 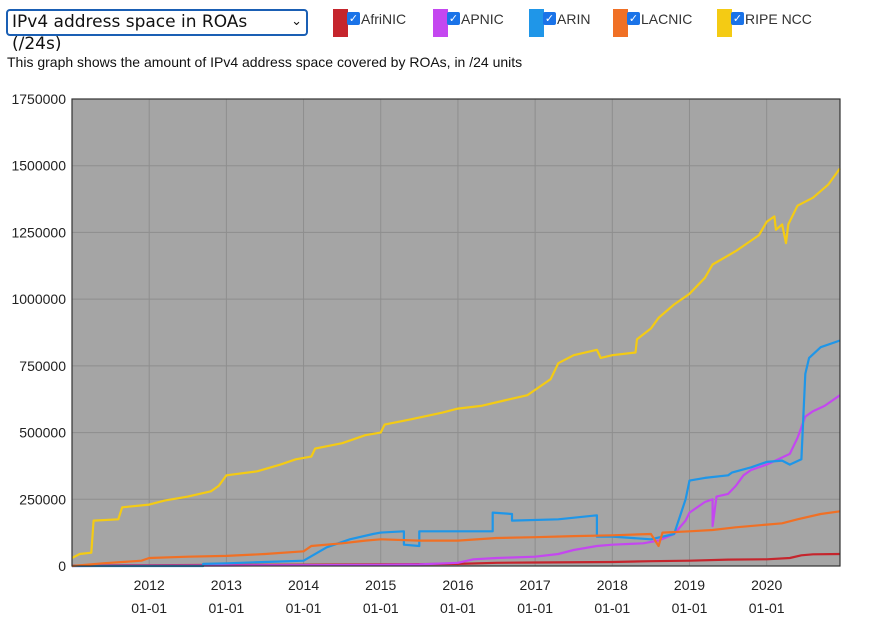 I want to click on legend-label: APNIC, so click(x=482, y=19).